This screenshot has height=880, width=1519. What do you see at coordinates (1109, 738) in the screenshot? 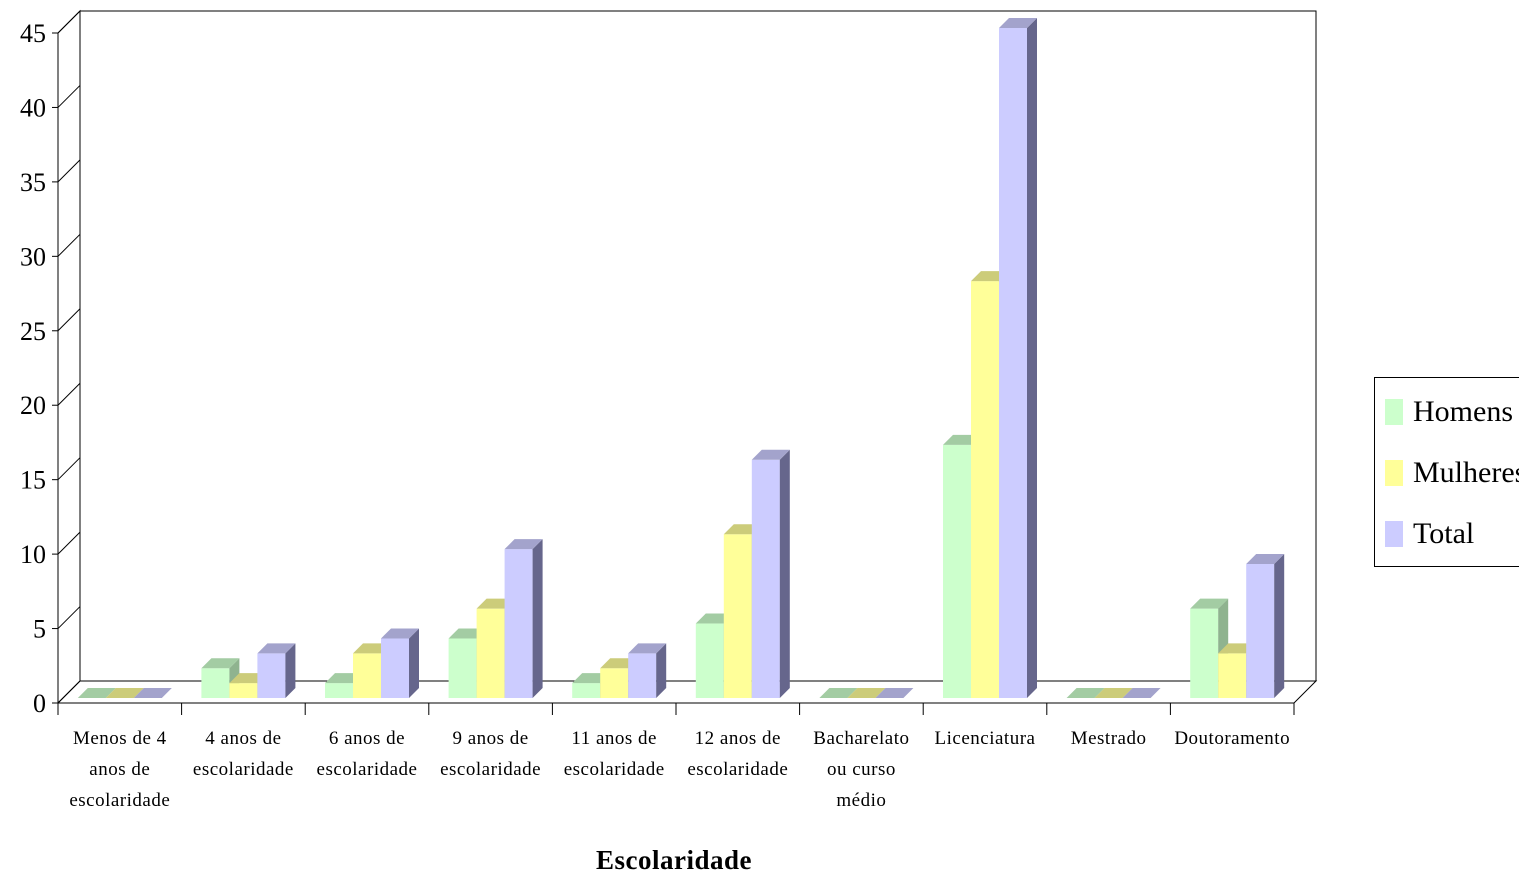
I see `x-category-label: Mestrado` at bounding box center [1109, 738].